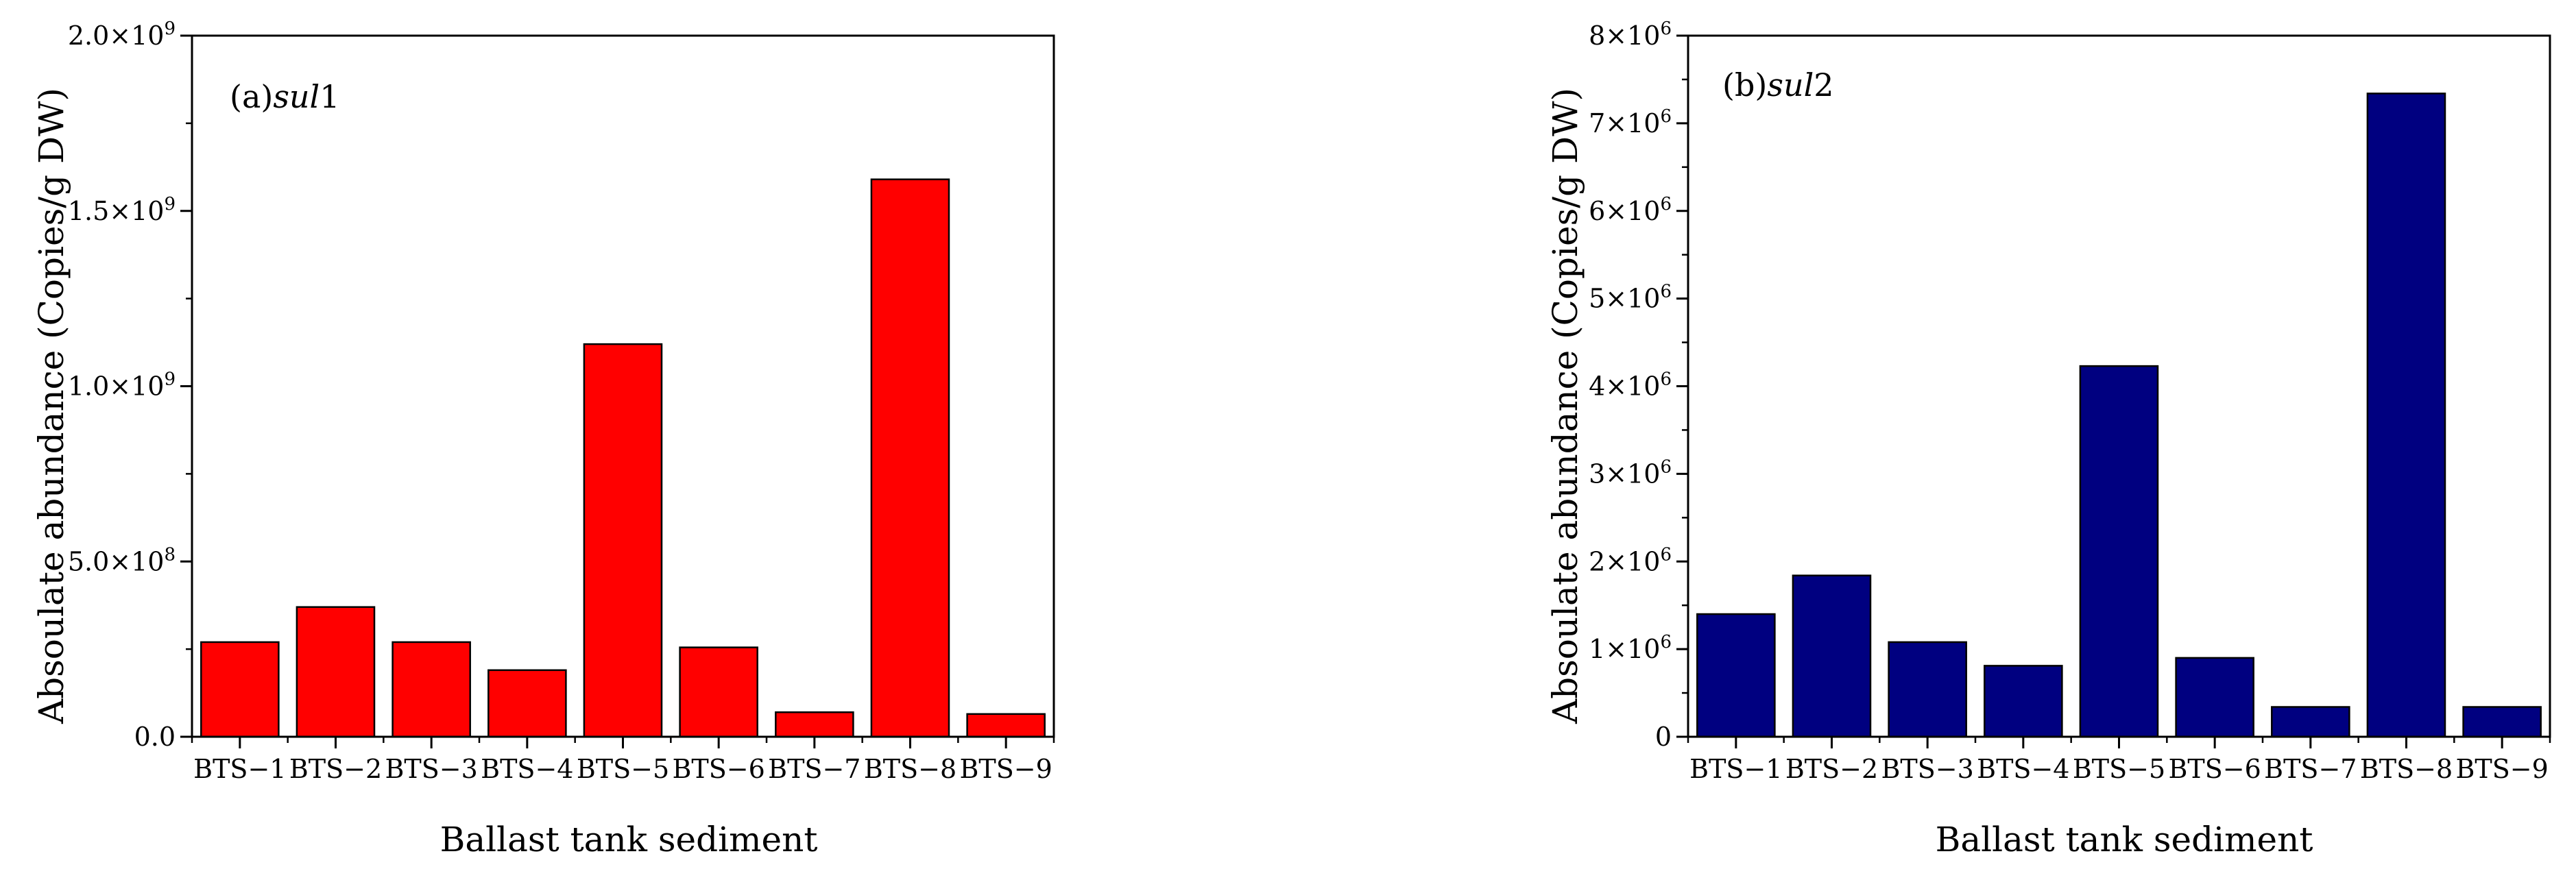  Describe the element at coordinates (1630, 298) in the screenshot. I see `y-tick-label: 5×10⁶` at that location.